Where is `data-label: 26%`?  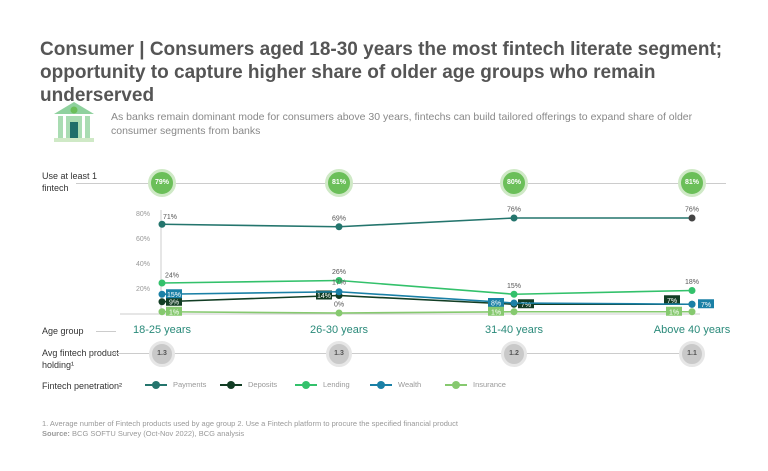
data-label: 26% is located at coordinates (339, 272).